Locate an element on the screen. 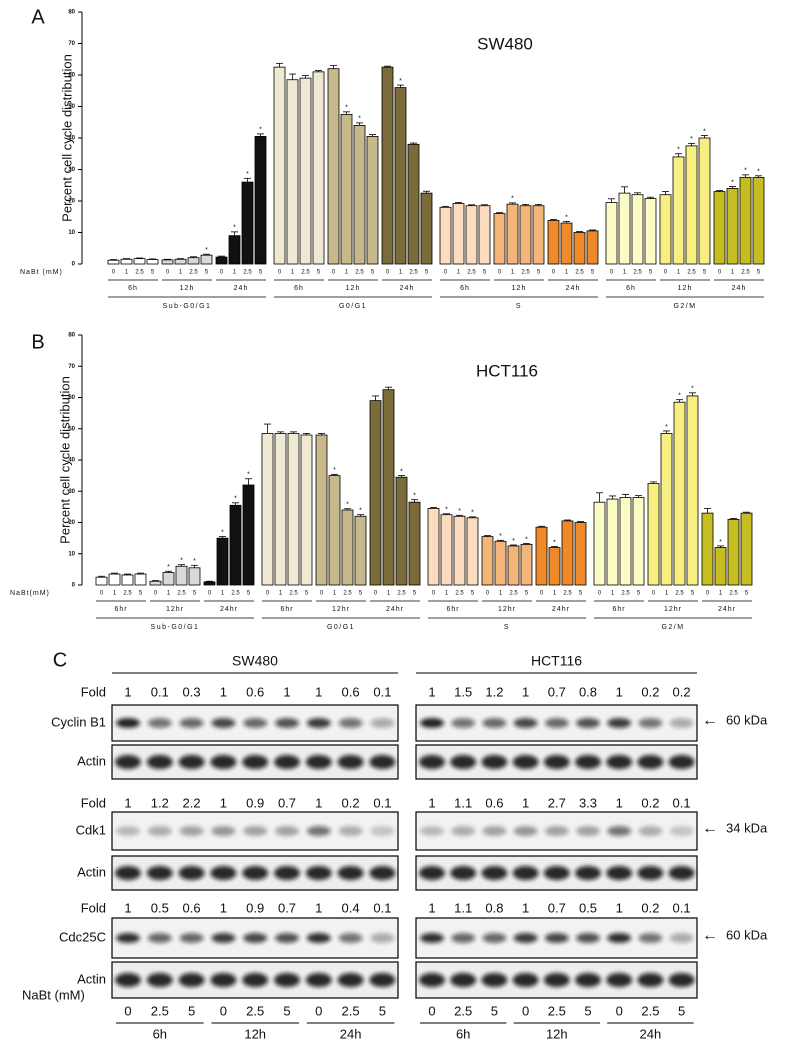 The image size is (795, 1053). y-tick-label: 40 is located at coordinates (71, 139).